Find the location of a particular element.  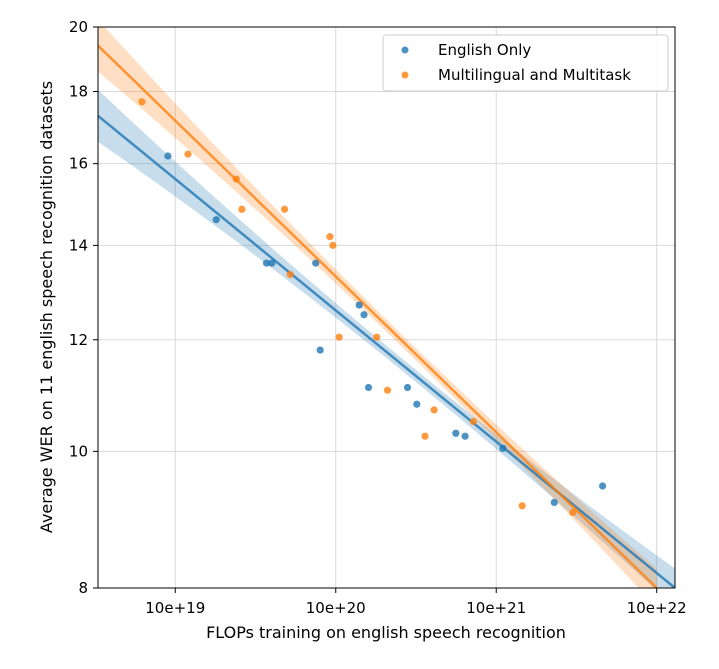

y-tick-label: 16 is located at coordinates (78, 164).